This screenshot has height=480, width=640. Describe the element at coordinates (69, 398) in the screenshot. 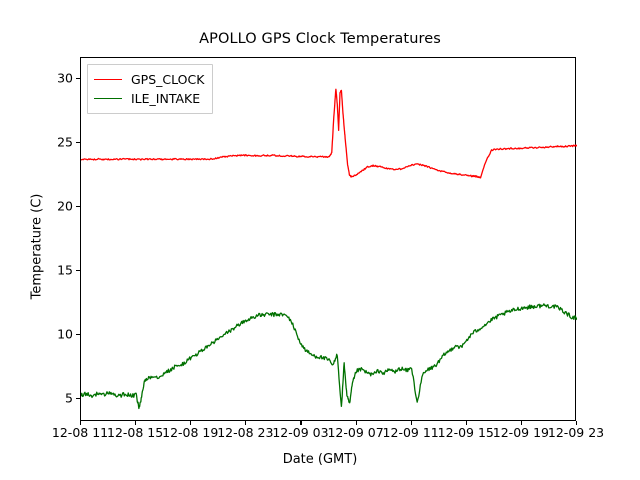

I see `y-tick-label: 5` at that location.